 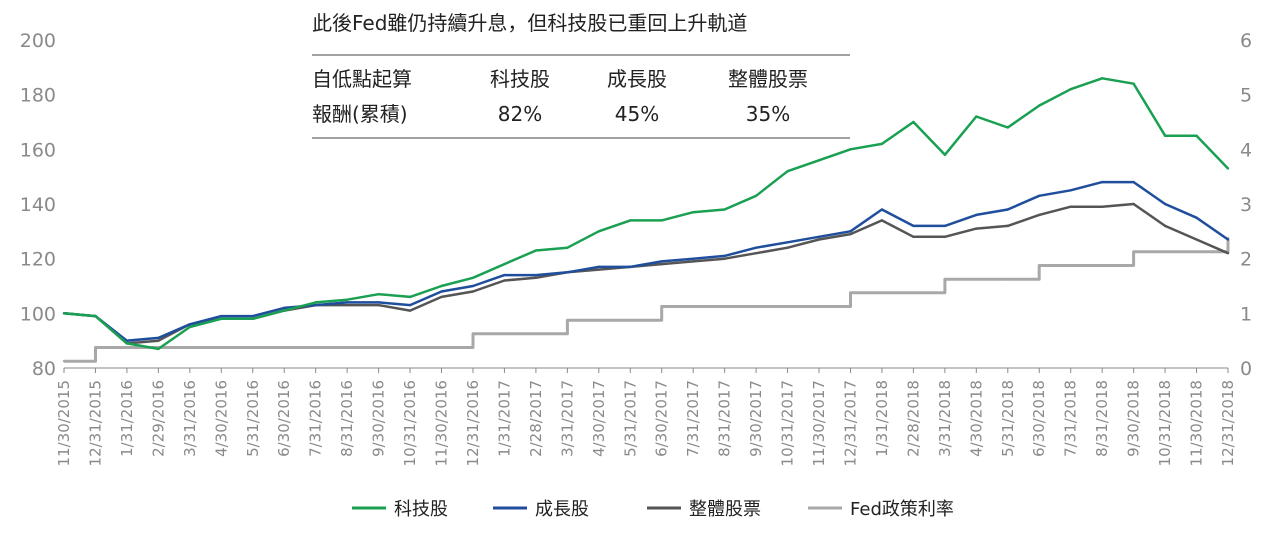 I want to click on y2-tick-label: 6, so click(x=1246, y=41).